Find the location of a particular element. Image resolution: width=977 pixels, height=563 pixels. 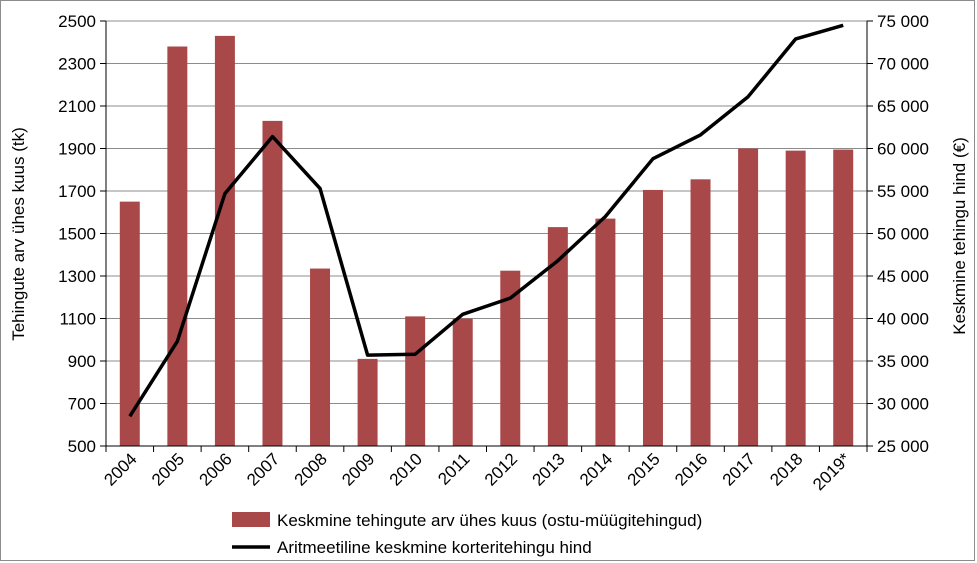

x-tick-label: 2017 is located at coordinates (739, 469).